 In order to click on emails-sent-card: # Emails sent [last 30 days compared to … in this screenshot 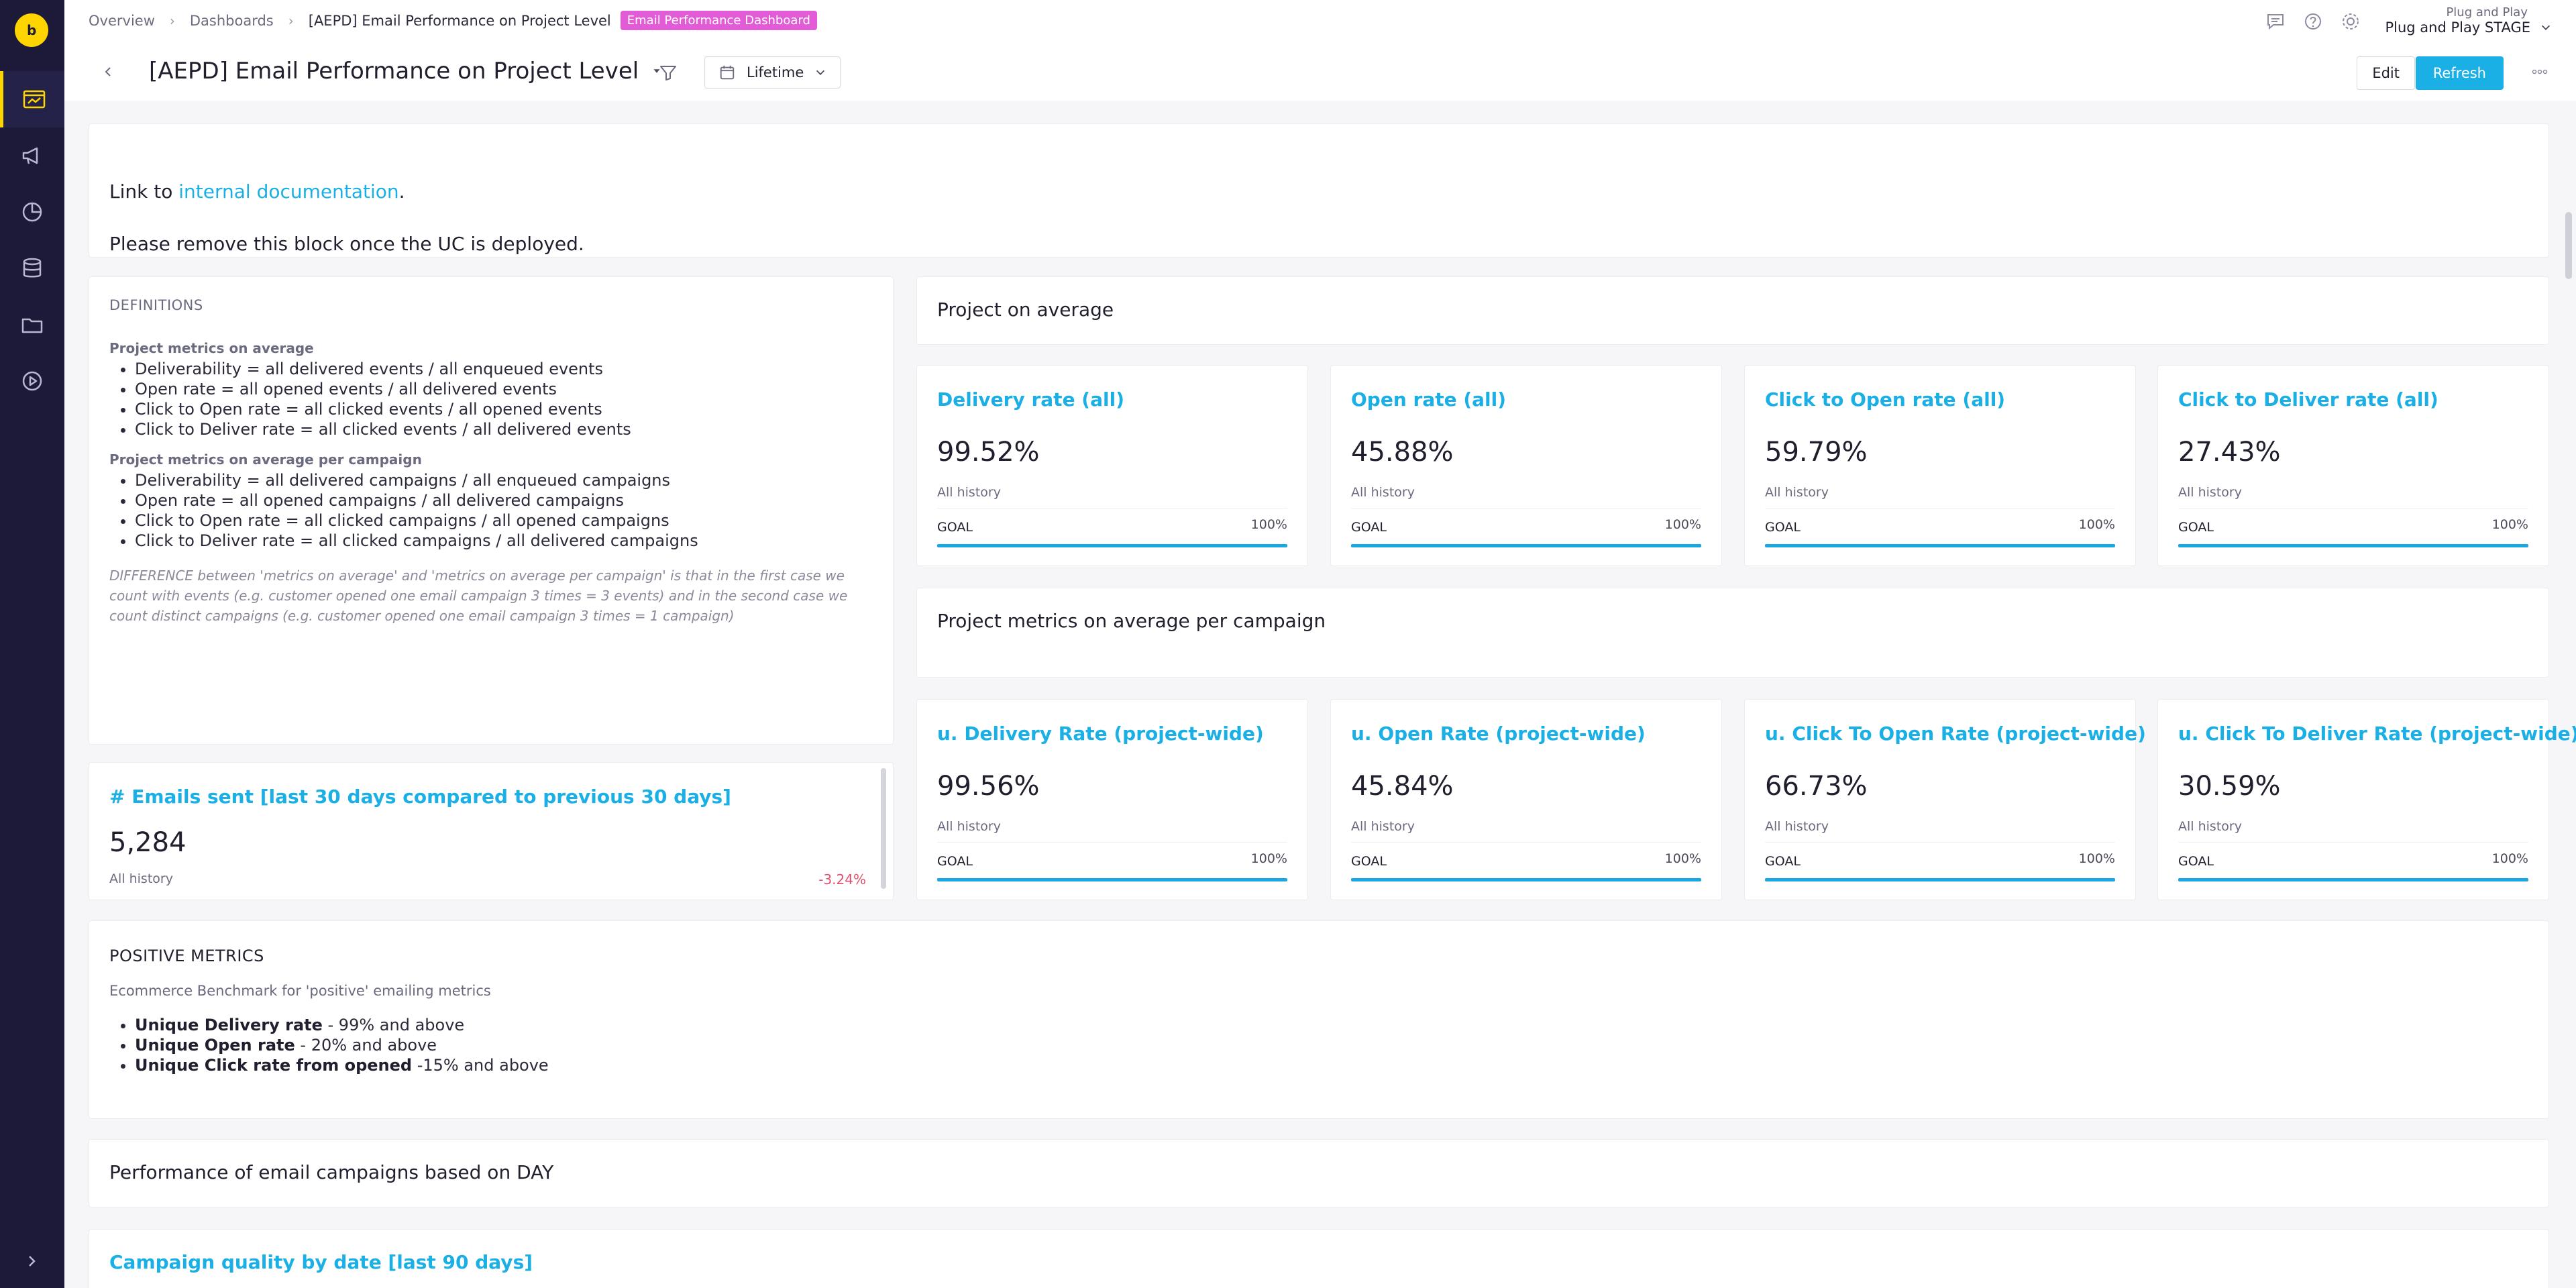, I will do `click(491, 831)`.